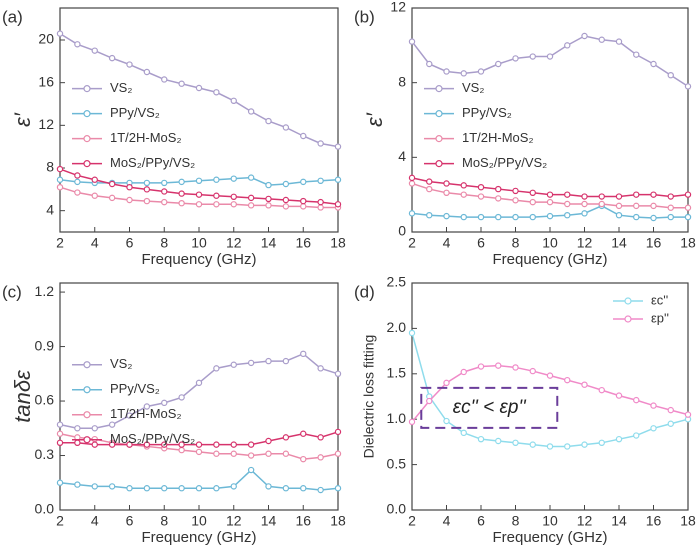 This screenshot has width=700, height=550. What do you see at coordinates (46, 81) in the screenshot?
I see `y-tick-label: 16` at bounding box center [46, 81].